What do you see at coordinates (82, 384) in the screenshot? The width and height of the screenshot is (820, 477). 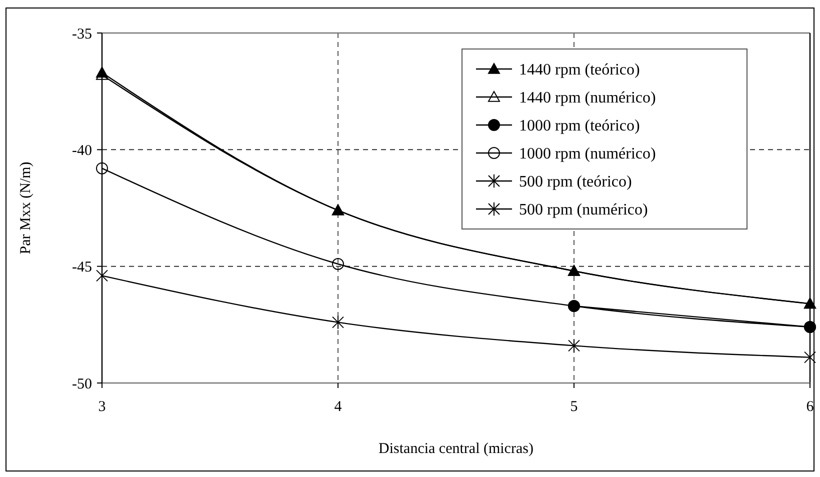 I see `y-tick-label: -50` at bounding box center [82, 384].